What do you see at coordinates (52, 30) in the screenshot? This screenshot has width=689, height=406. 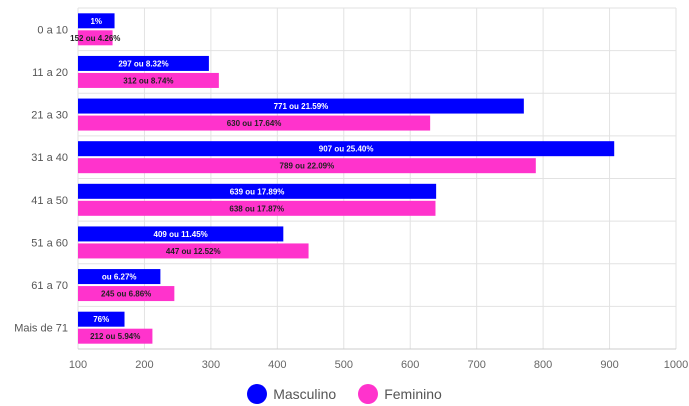 I see `y-tick-label: 0 a 10` at bounding box center [52, 30].